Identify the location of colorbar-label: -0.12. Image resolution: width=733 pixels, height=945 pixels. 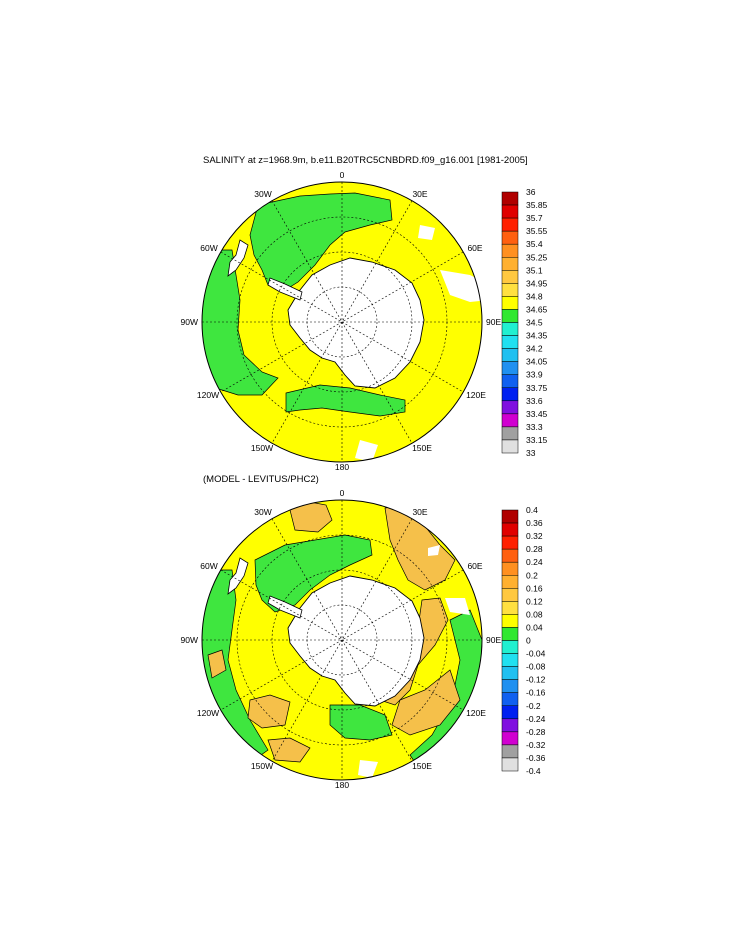
(536, 680).